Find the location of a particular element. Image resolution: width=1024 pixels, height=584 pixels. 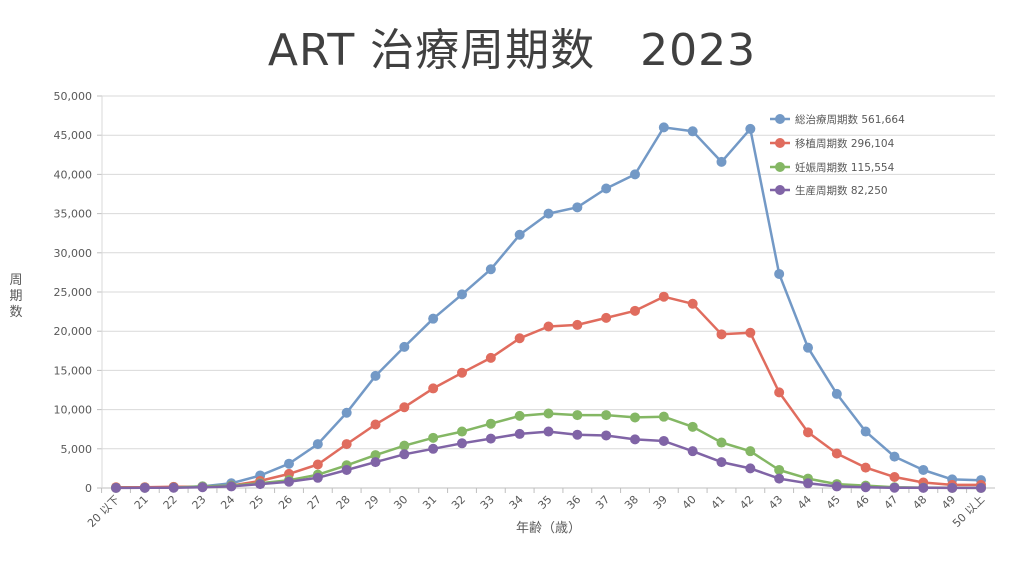

x-tick-label: 32 is located at coordinates (458, 502).